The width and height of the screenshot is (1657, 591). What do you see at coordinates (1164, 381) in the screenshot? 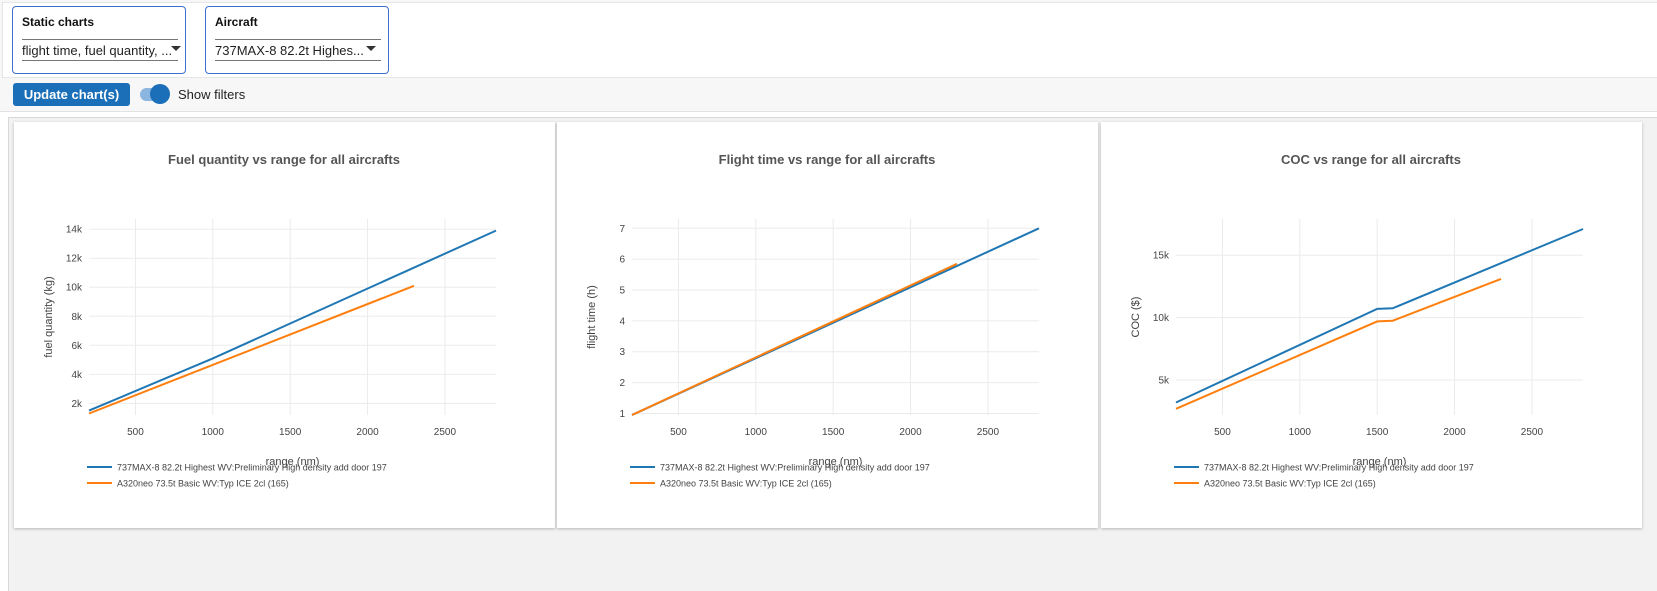
I see `y-tick-label: 5k` at bounding box center [1164, 381].